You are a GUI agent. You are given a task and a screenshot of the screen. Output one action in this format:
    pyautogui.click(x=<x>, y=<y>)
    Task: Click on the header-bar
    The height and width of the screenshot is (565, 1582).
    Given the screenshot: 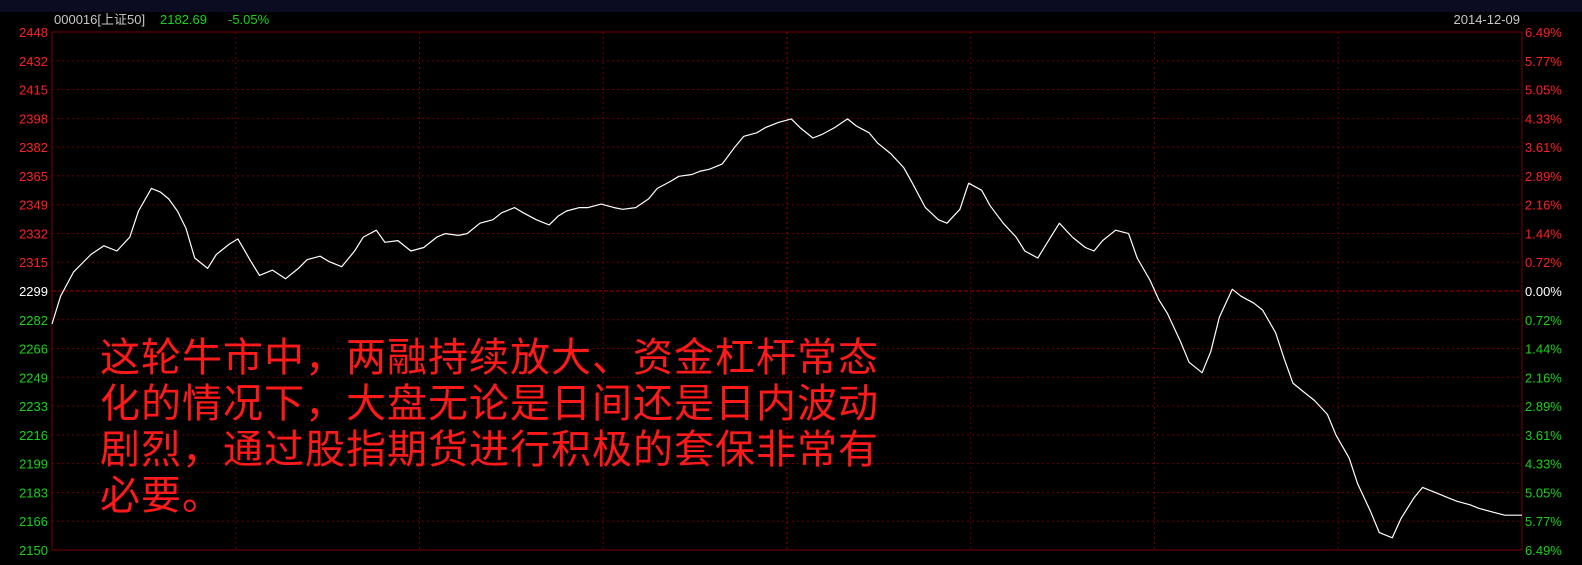 What is the action you would take?
    pyautogui.click(x=791, y=21)
    